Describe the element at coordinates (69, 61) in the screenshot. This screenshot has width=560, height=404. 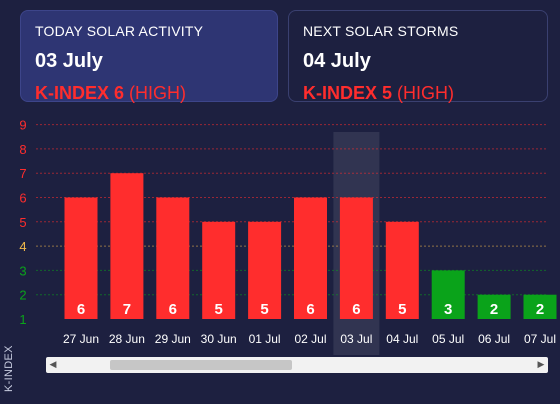
I see `today-card-date: 03 July` at that location.